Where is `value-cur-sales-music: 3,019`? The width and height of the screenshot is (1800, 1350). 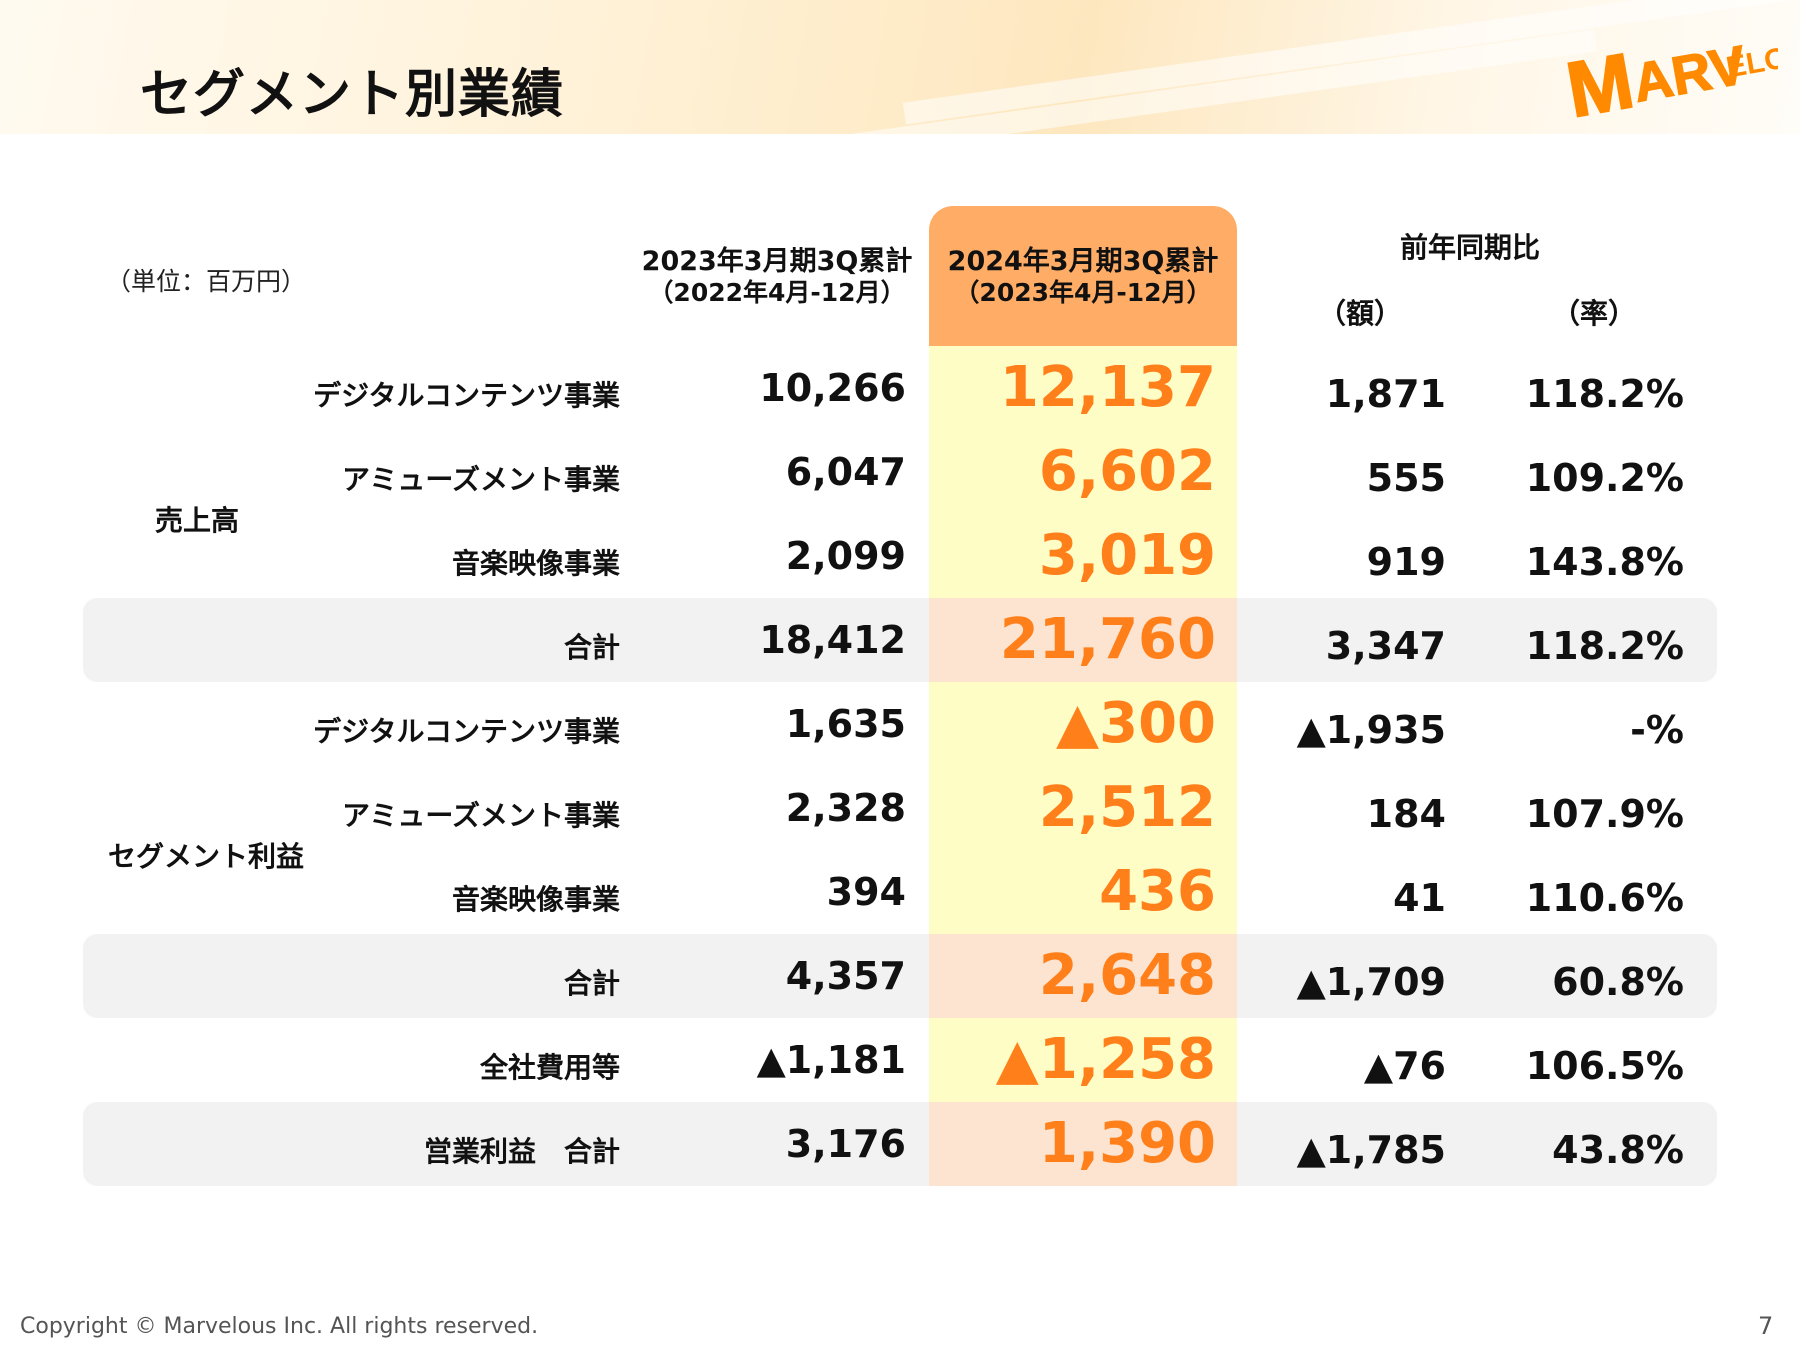
value-cur-sales-music: 3,019 is located at coordinates (1127, 555).